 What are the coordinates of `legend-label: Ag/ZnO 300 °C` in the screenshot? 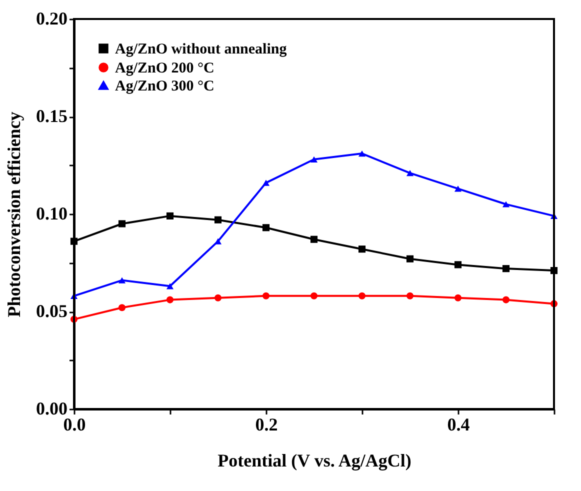 It's located at (164, 86).